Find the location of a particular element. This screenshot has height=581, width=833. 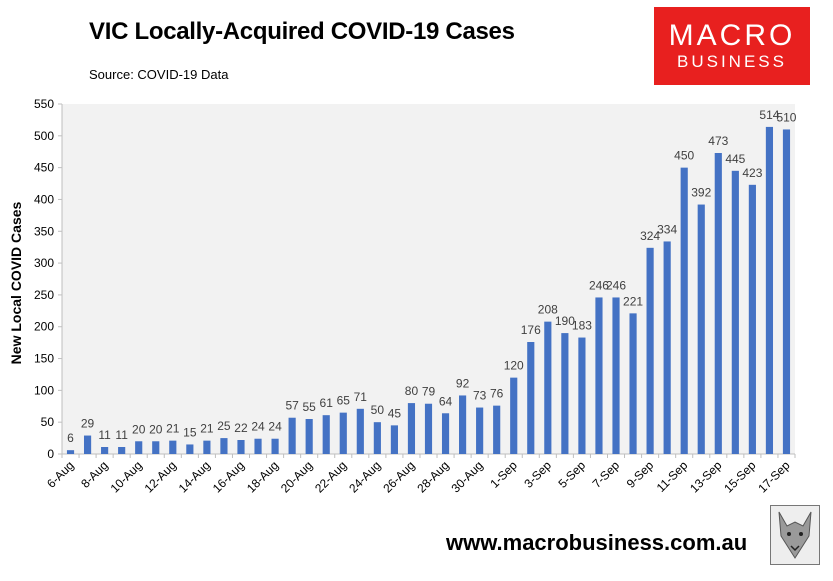

data-label: 20 is located at coordinates (156, 429).